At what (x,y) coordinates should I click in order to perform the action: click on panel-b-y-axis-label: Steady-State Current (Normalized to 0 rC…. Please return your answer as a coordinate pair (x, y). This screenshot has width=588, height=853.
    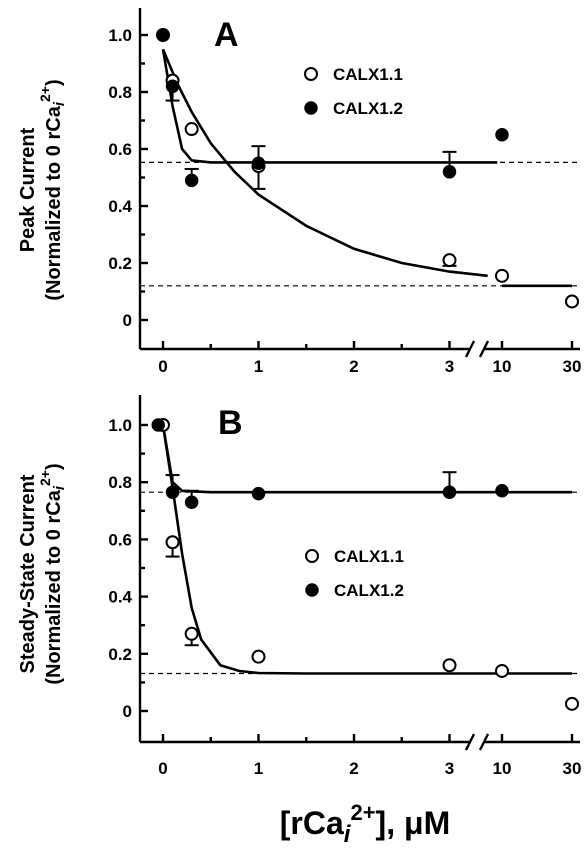
    Looking at the image, I should click on (42, 573).